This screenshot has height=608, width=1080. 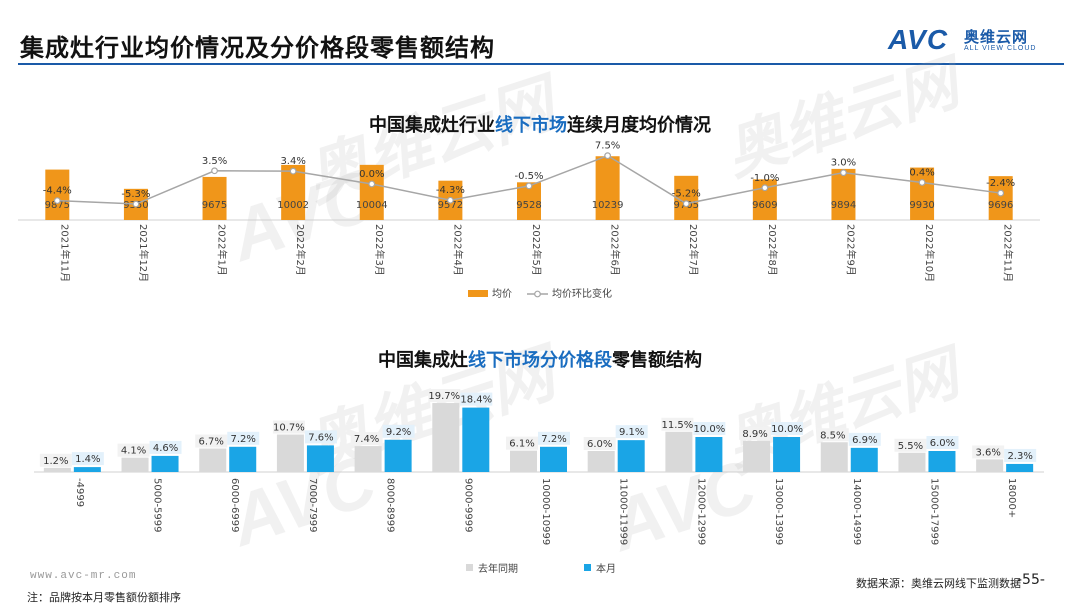 I want to click on chart1-x-tick-10: 2022年9月, so click(x=850, y=250).